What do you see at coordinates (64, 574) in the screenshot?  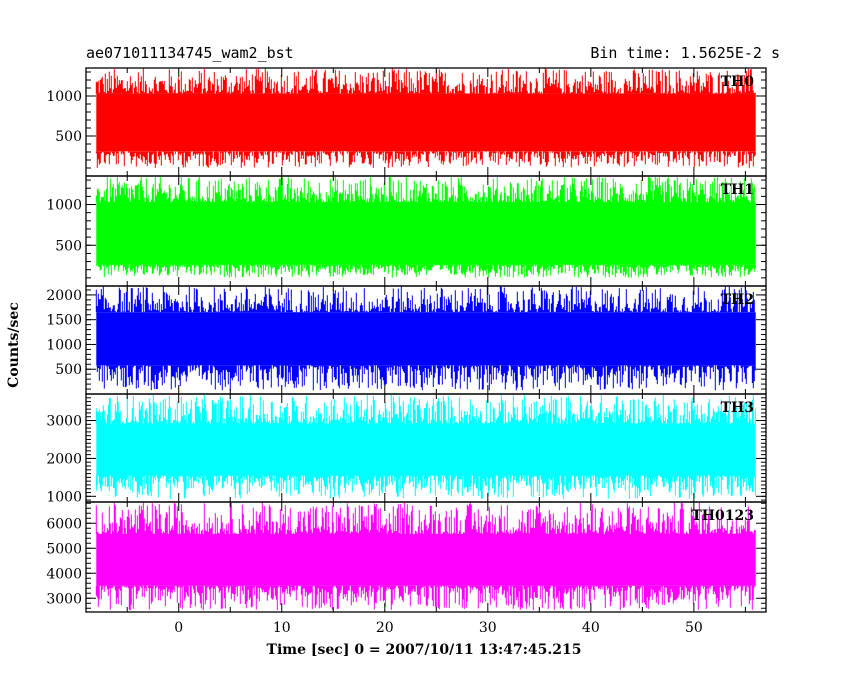 I see `y-tick-label: 4000` at bounding box center [64, 574].